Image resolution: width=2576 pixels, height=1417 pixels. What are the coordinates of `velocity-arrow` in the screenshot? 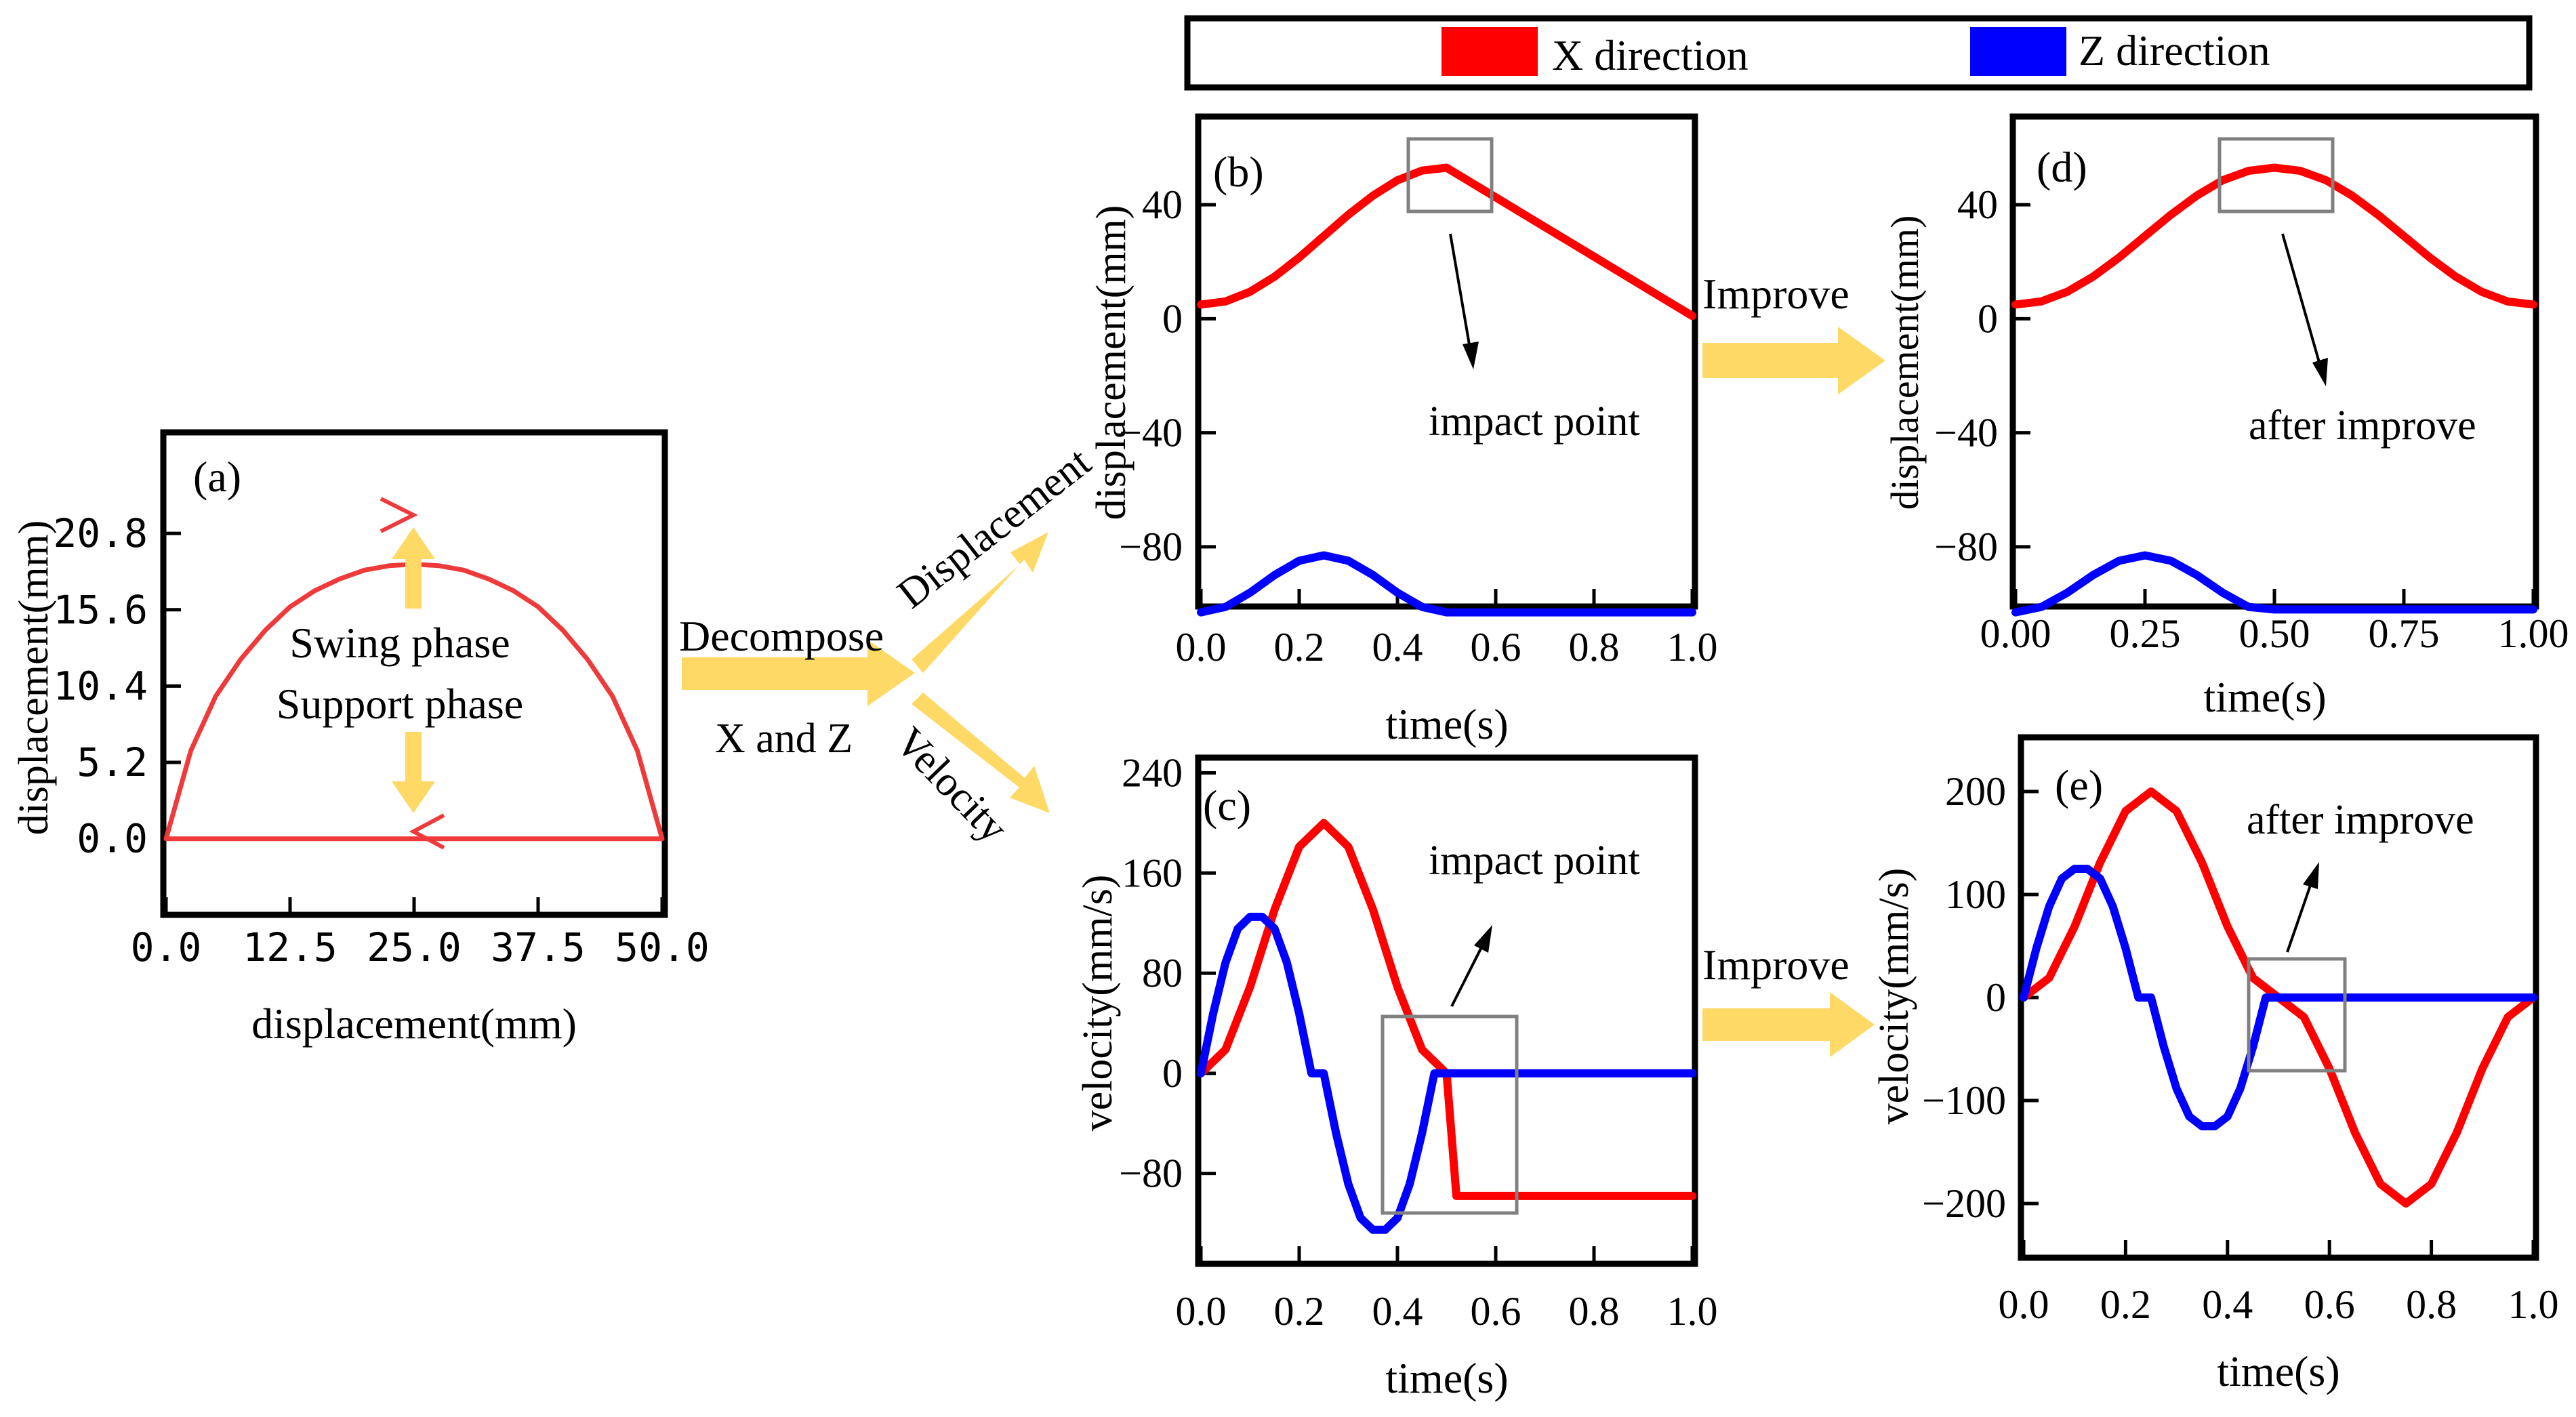 It's located at (981, 753).